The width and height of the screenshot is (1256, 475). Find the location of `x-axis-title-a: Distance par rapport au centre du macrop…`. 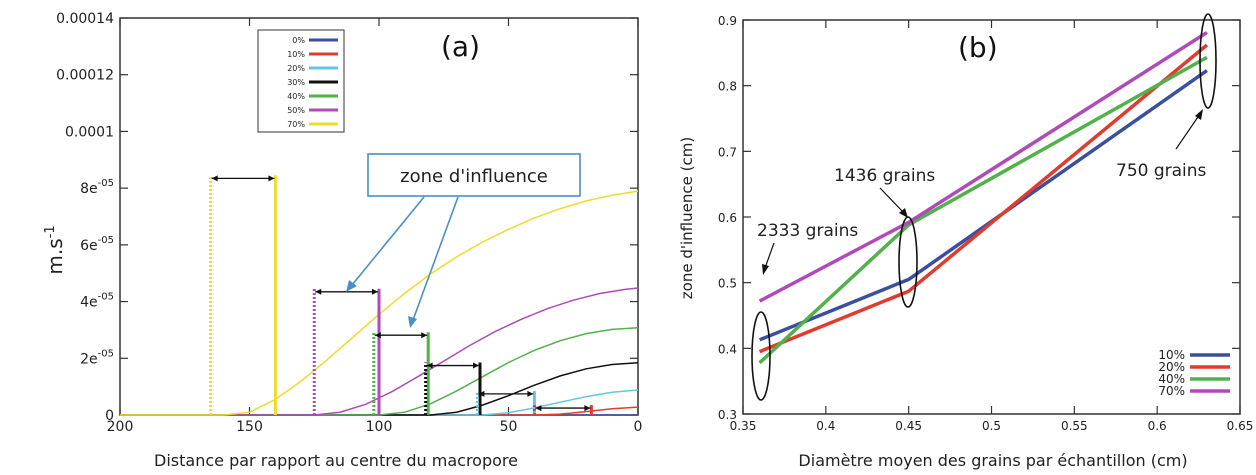

x-axis-title-a: Distance par rapport au centre du macrop… is located at coordinates (336, 460).